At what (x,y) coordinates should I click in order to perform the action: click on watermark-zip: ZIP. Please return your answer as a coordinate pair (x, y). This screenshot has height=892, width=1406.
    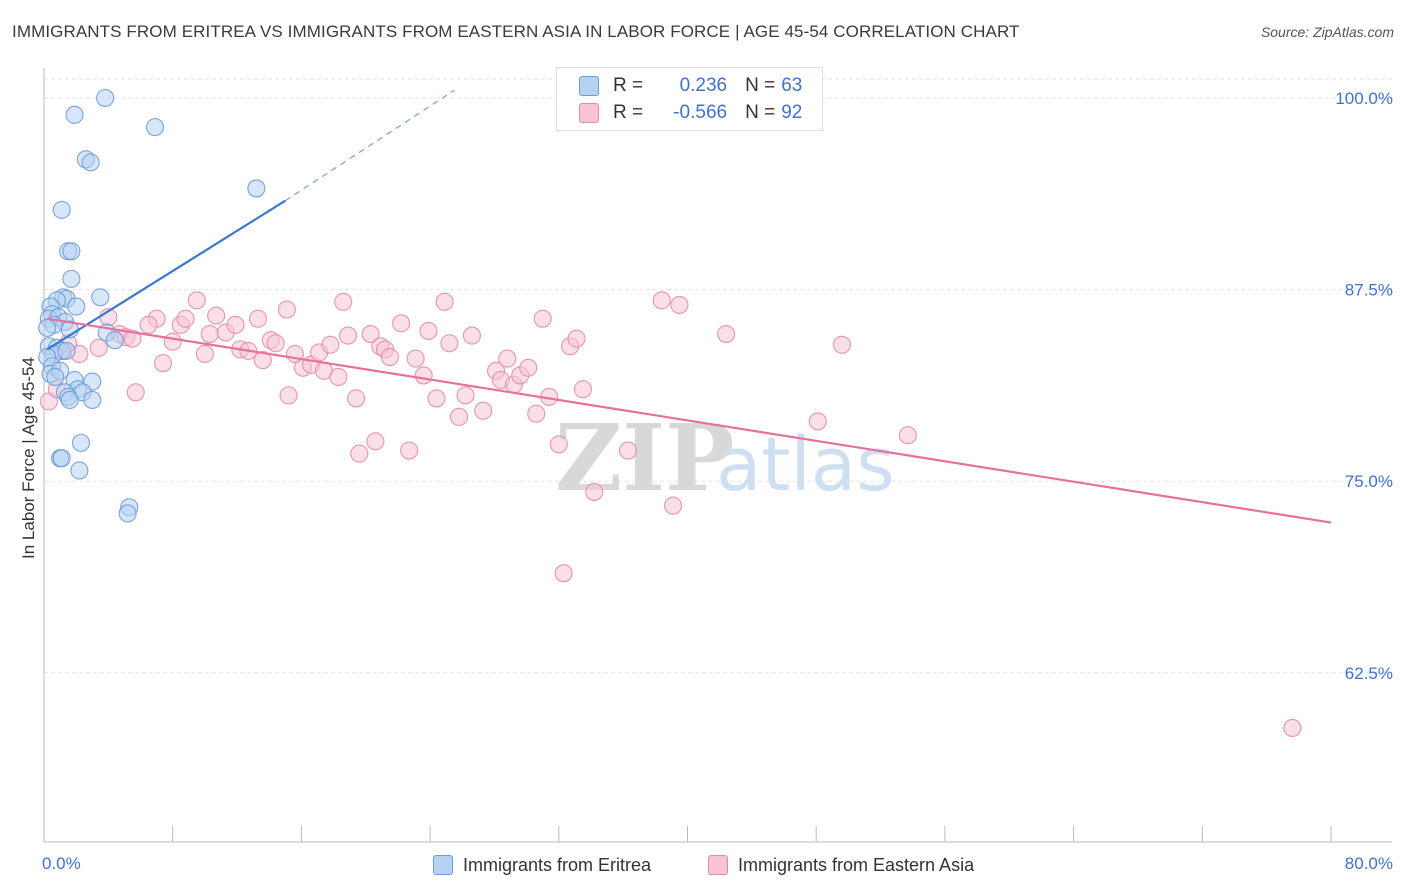
    Looking at the image, I should click on (644, 458).